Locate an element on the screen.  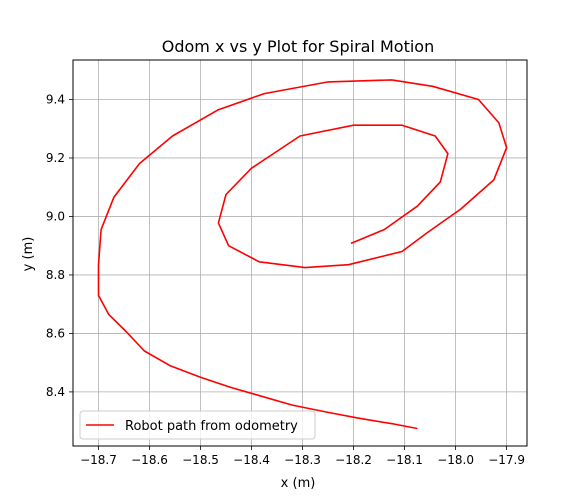
y-axis-ticks: 8.4 8.6 8.8 9.0 9.2 9.4 is located at coordinates (59, 245).